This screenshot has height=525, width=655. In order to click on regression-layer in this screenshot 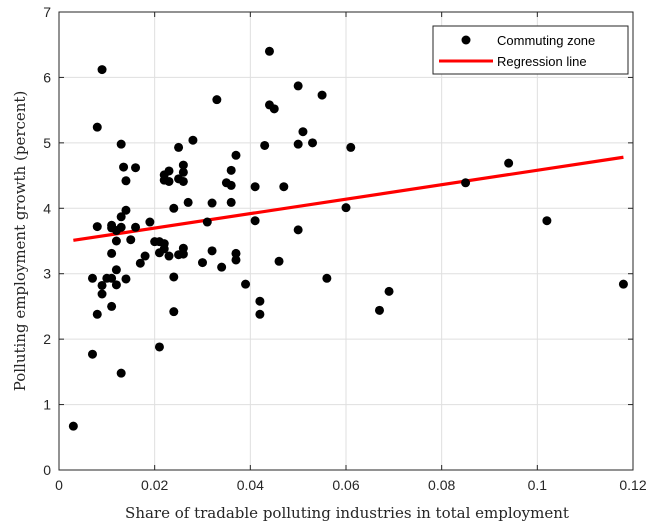, I will do `click(348, 198)`.